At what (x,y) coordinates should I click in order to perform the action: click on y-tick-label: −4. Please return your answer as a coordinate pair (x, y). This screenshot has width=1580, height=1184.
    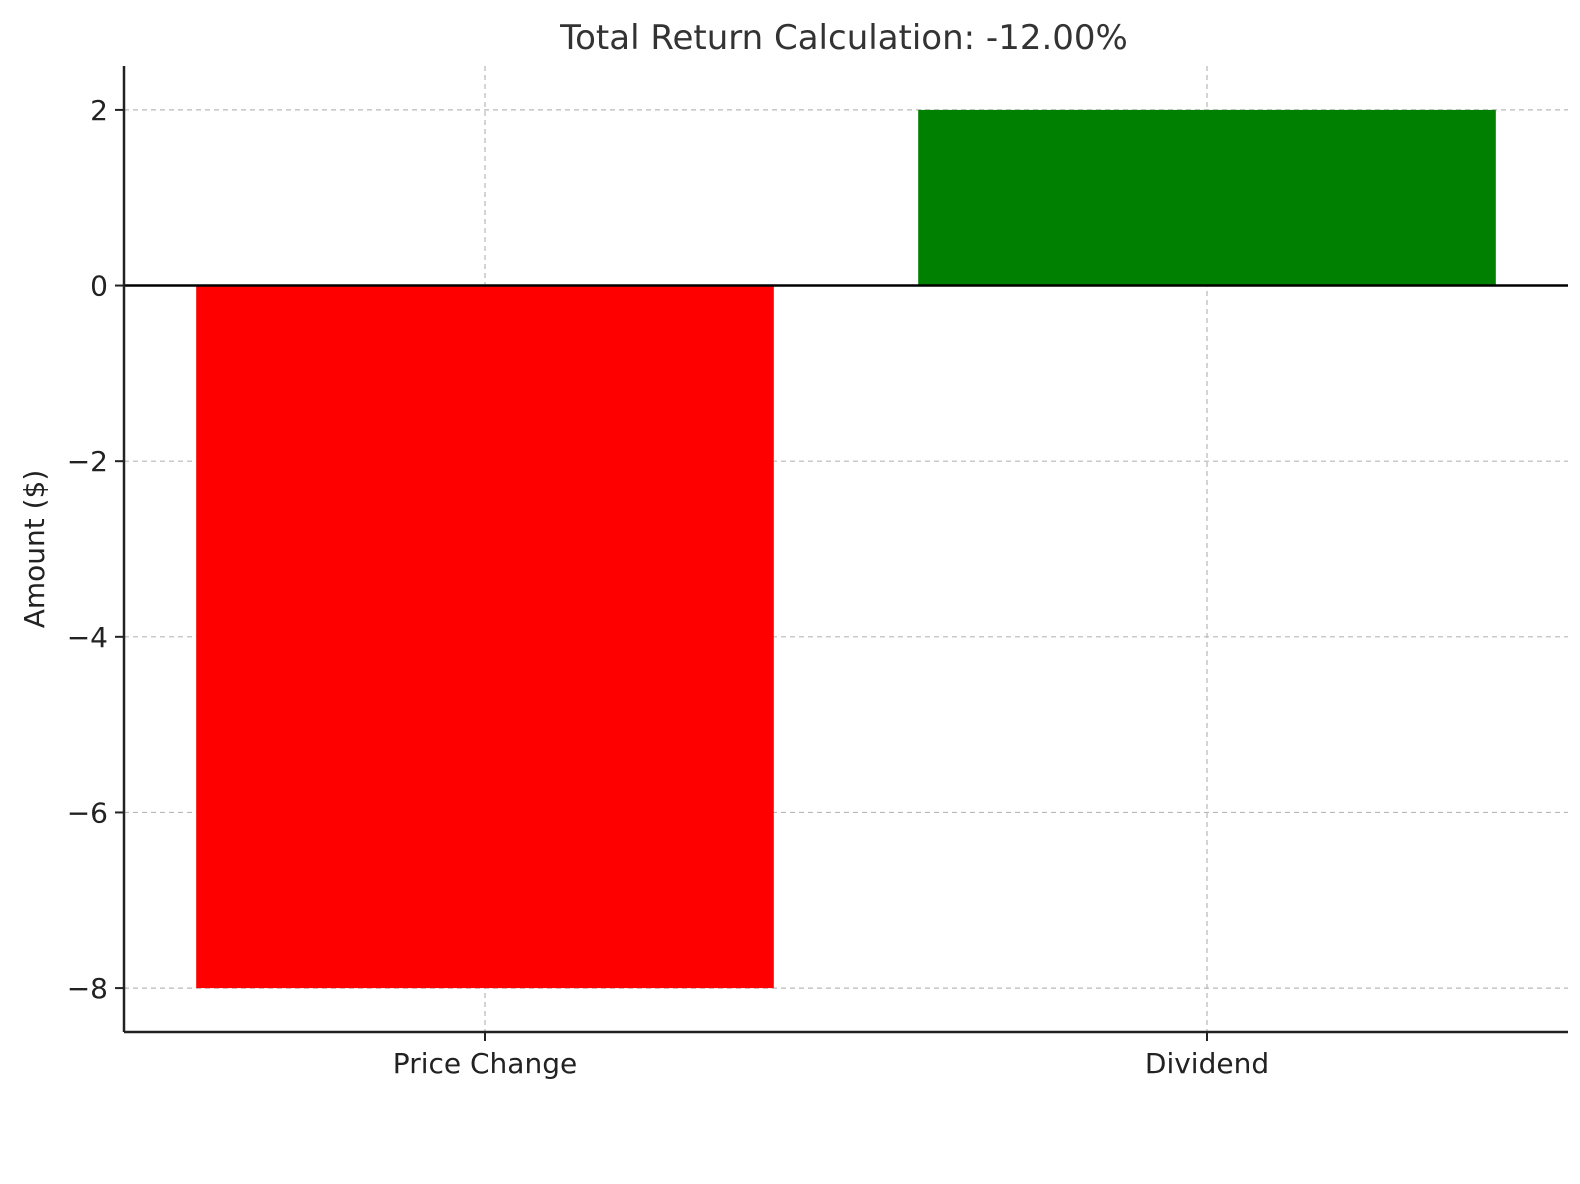
    Looking at the image, I should click on (87, 637).